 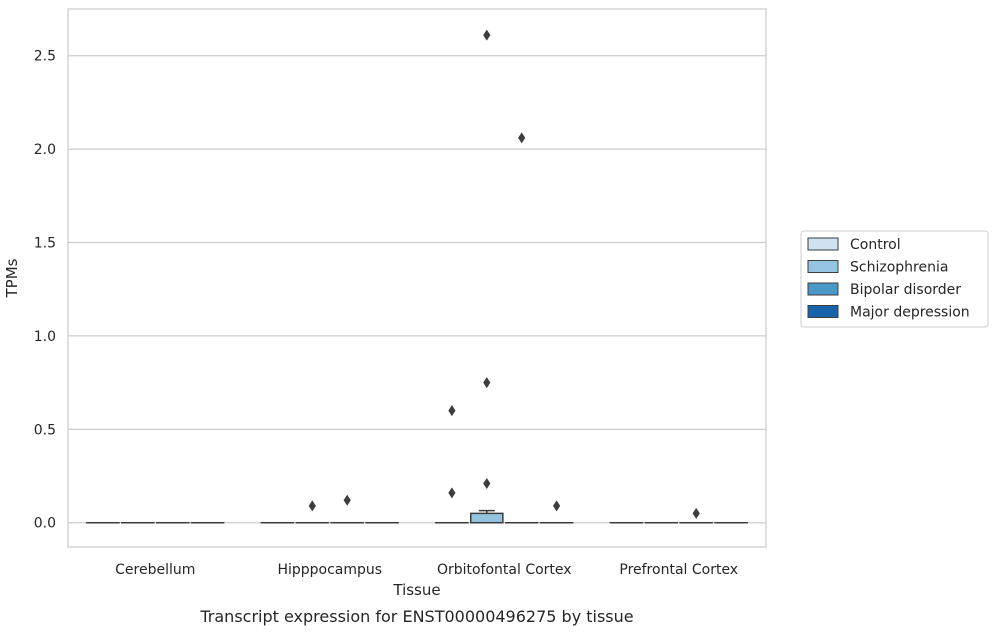 What do you see at coordinates (899, 268) in the screenshot?
I see `legend-label: Schizophrenia` at bounding box center [899, 268].